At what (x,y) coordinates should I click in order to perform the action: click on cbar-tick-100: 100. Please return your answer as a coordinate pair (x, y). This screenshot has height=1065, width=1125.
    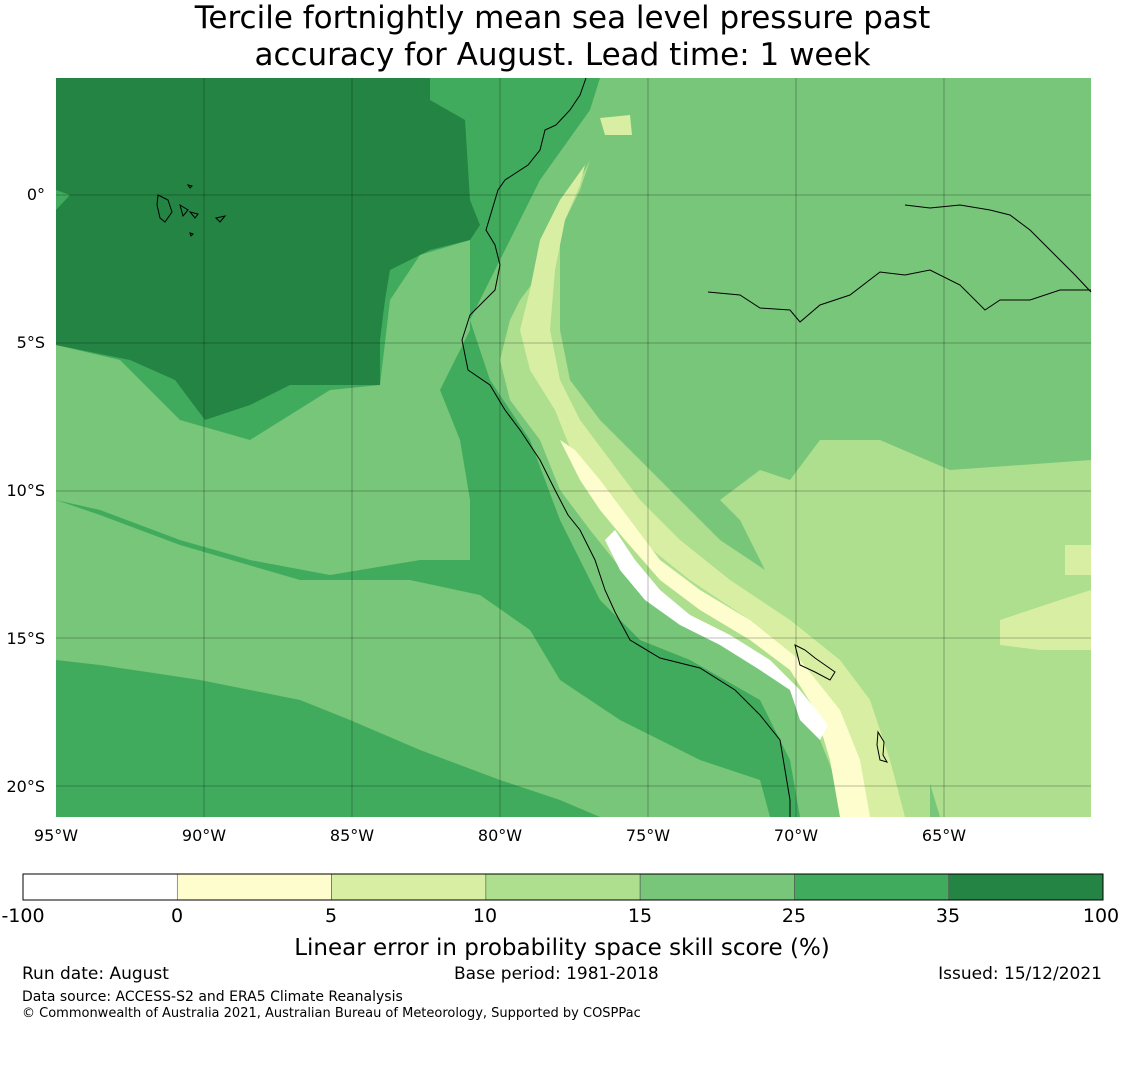
    Looking at the image, I should click on (1101, 916).